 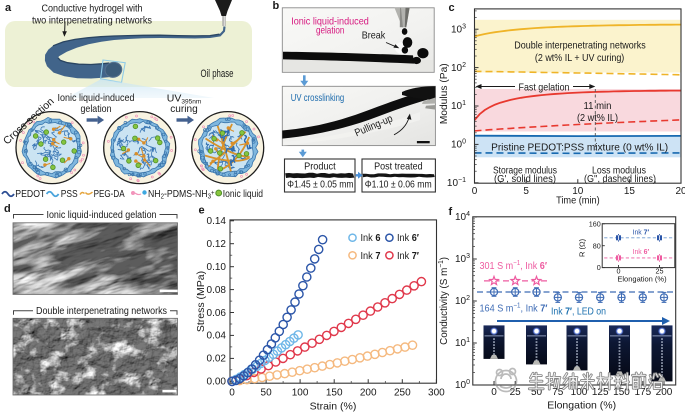 I want to click on svg-text: Ionic liquid, so click(x=243, y=194).